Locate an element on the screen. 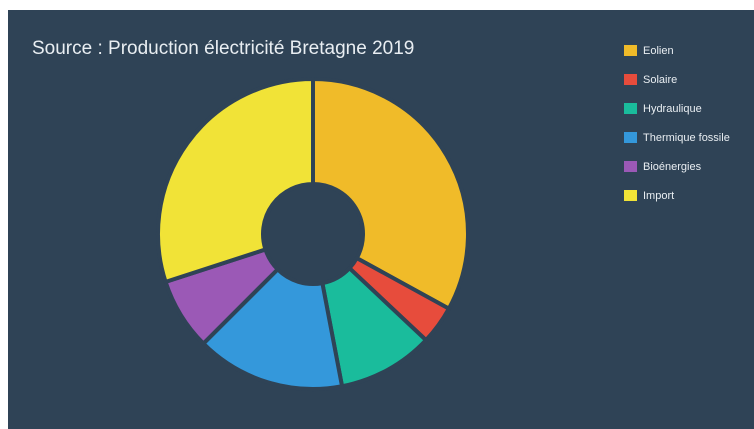  legend-item: Thermique fossile is located at coordinates (677, 137).